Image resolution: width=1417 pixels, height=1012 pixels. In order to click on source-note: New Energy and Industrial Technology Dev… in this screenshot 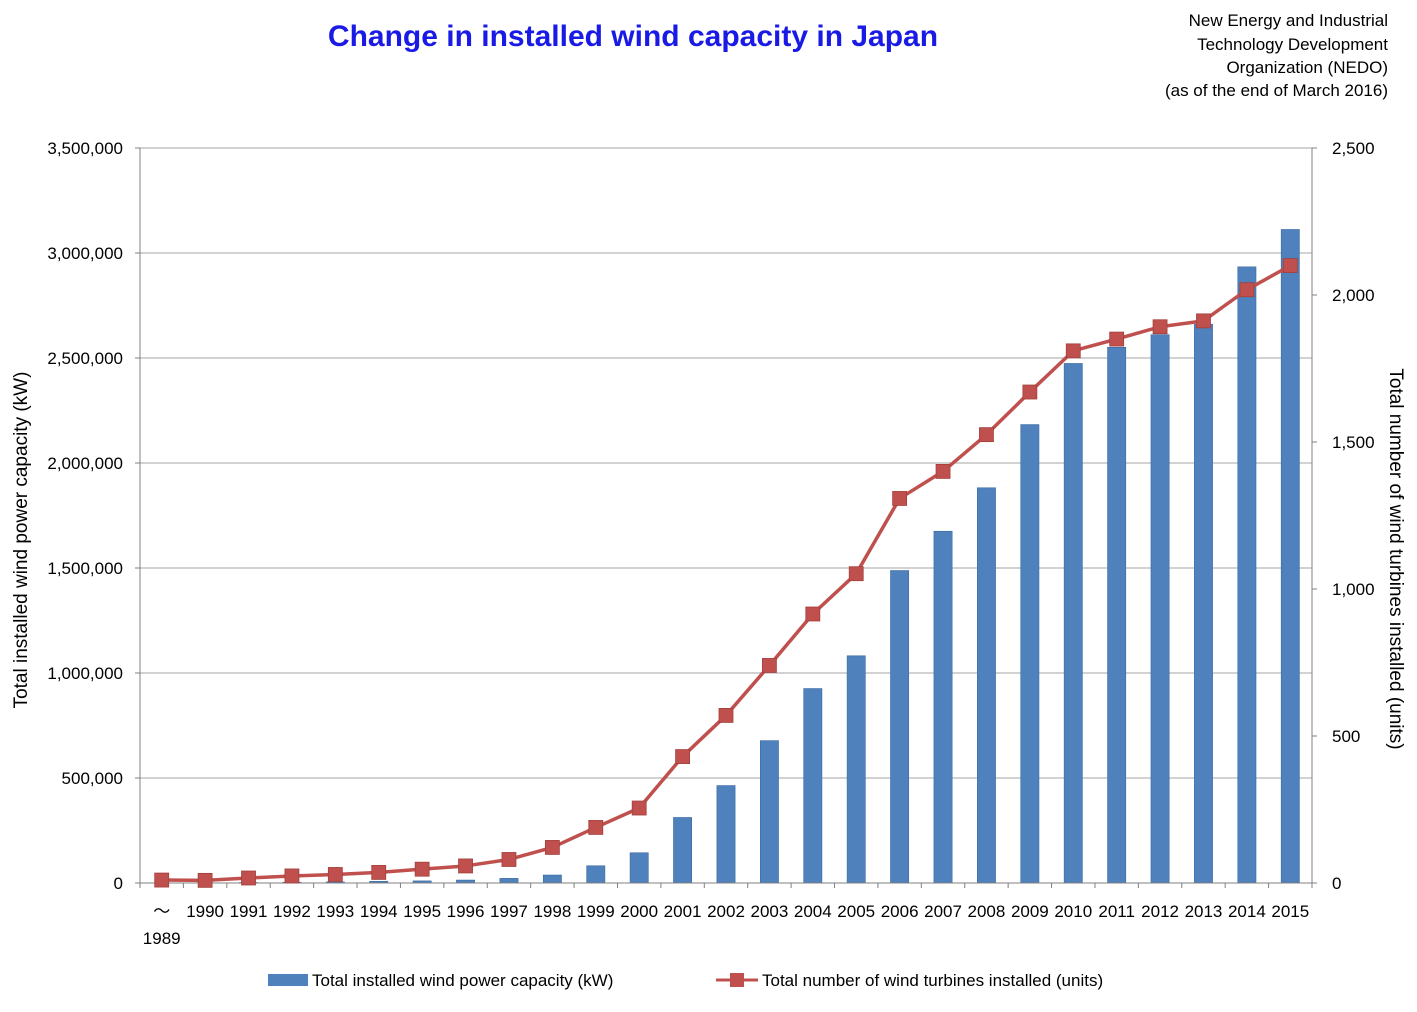, I will do `click(1276, 55)`.